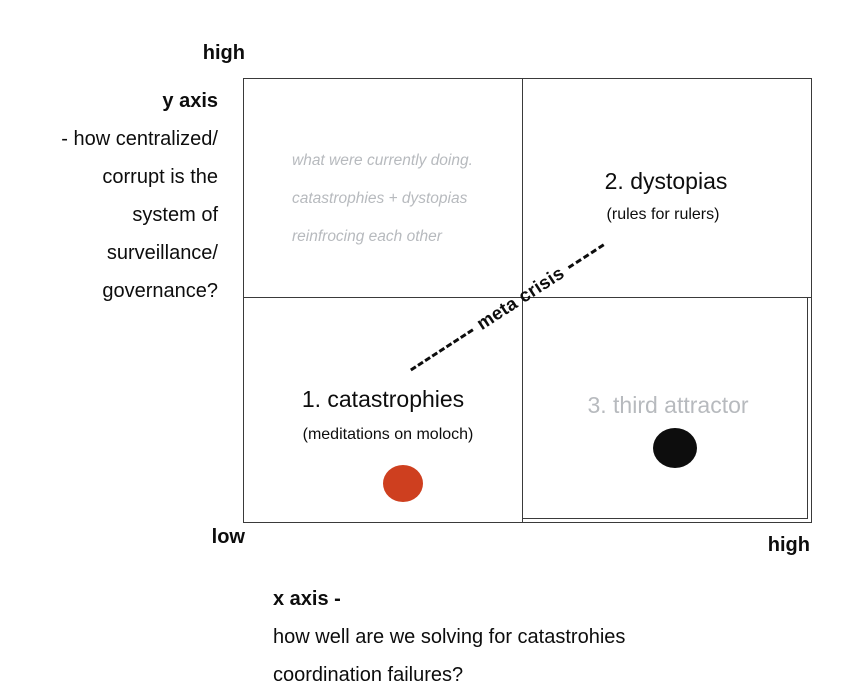  Describe the element at coordinates (190, 101) in the screenshot. I see `y-axis-title: y axis` at that location.